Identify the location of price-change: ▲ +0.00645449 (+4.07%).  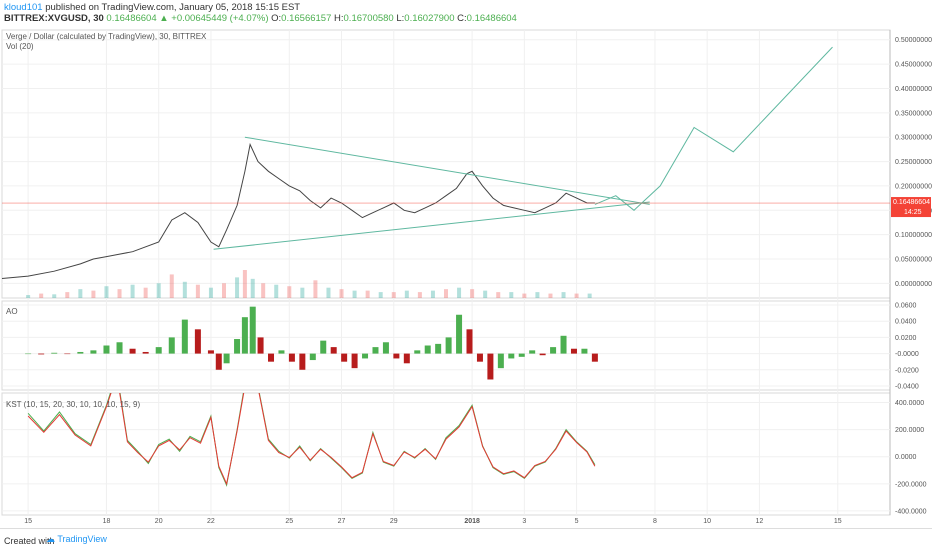
(214, 18).